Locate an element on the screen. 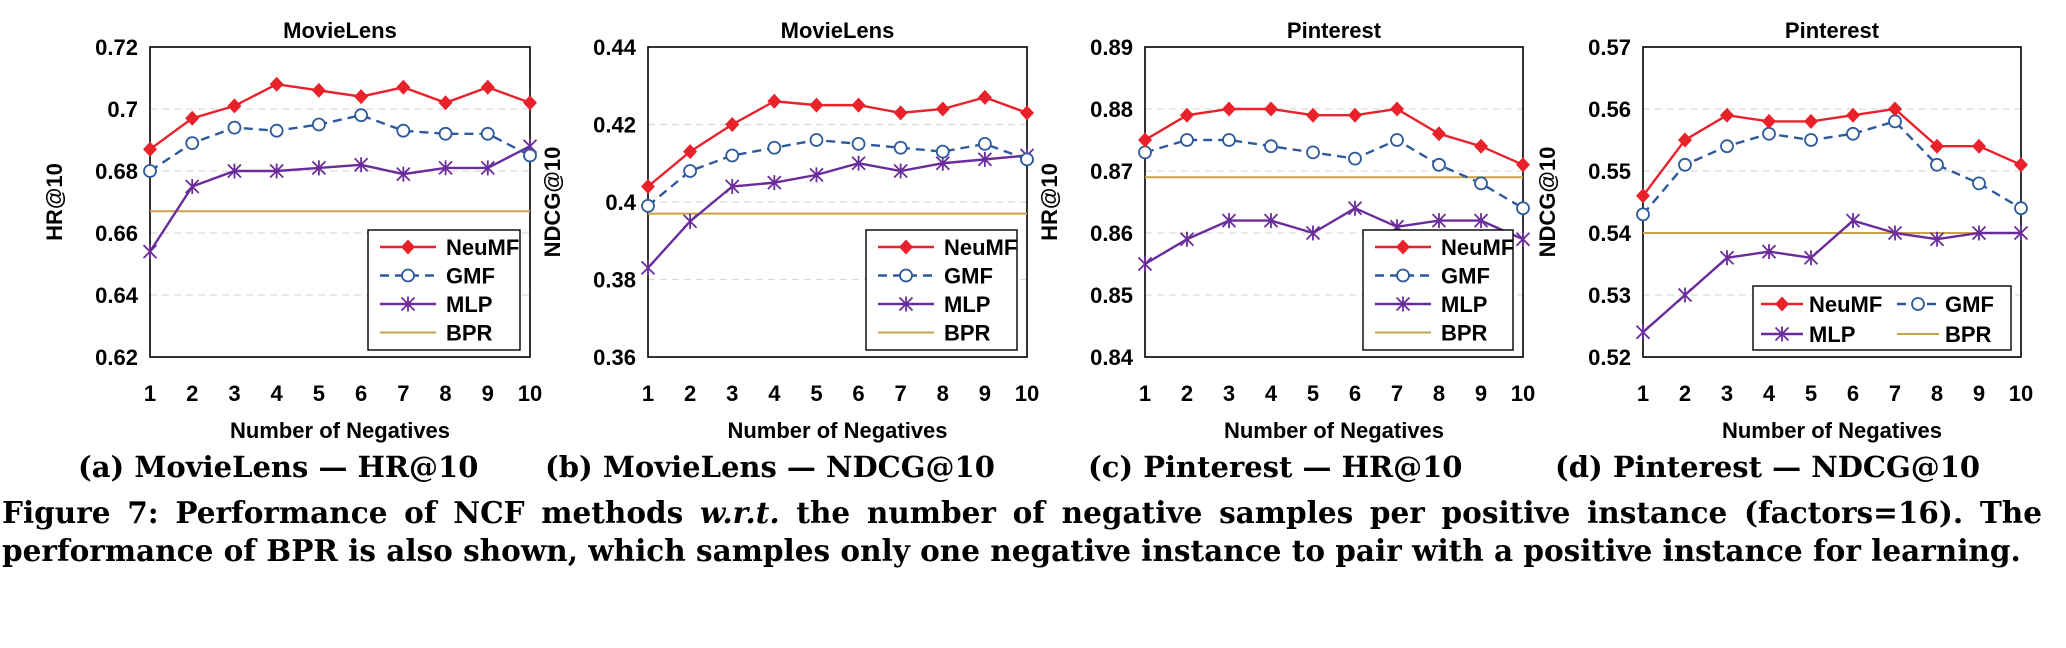 This screenshot has width=2066, height=648. y-tick-label: 0.88 is located at coordinates (1111, 109).